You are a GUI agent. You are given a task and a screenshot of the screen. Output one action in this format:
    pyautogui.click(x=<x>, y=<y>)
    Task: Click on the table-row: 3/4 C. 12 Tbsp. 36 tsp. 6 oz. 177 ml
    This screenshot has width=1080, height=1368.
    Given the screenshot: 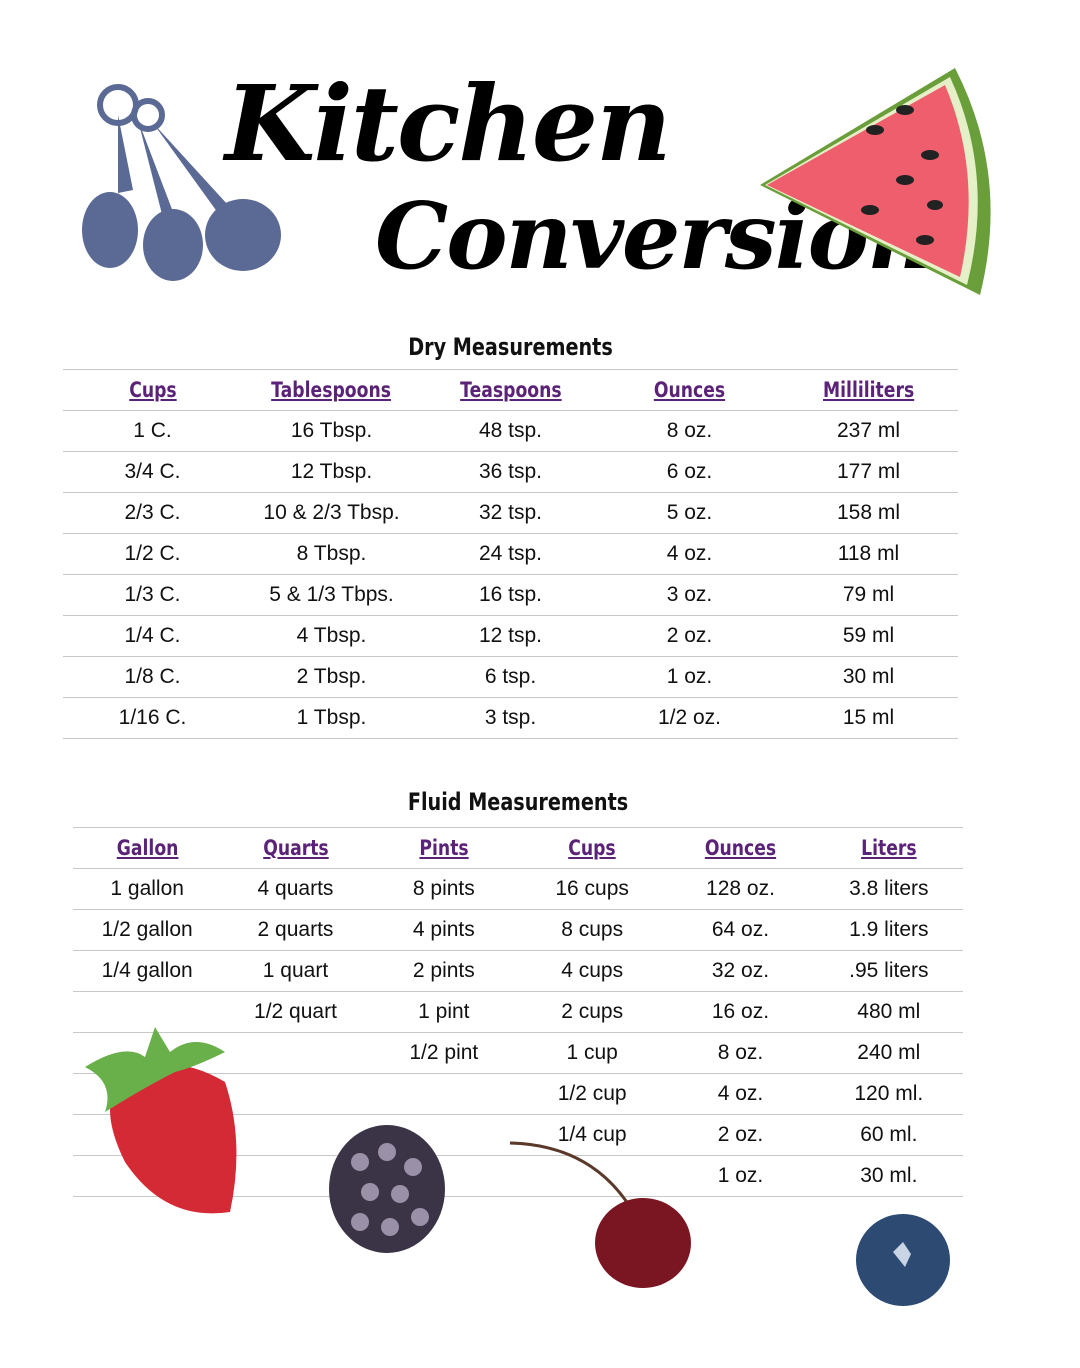 What is the action you would take?
    pyautogui.click(x=510, y=472)
    